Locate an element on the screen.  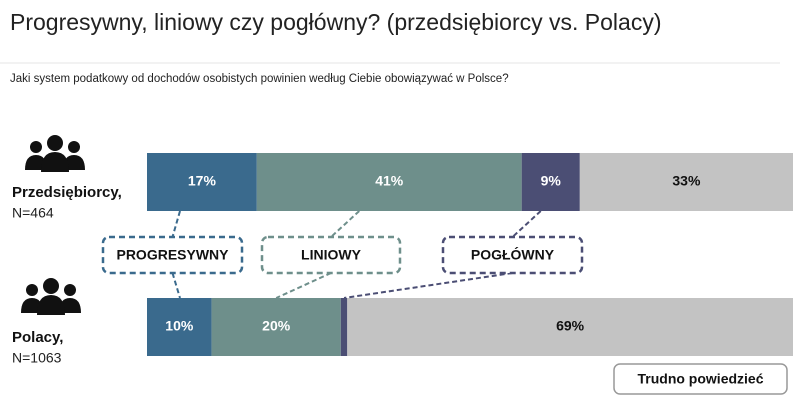
value-label: 41% is located at coordinates (389, 181).